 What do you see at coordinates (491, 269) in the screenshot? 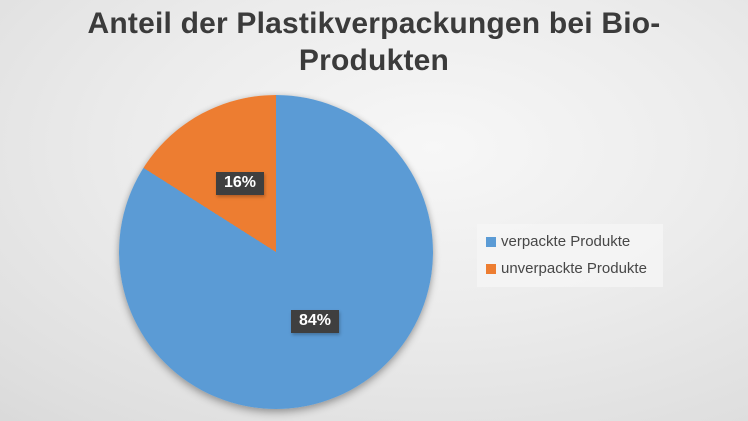
I see `legend-swatch-orange-icon` at bounding box center [491, 269].